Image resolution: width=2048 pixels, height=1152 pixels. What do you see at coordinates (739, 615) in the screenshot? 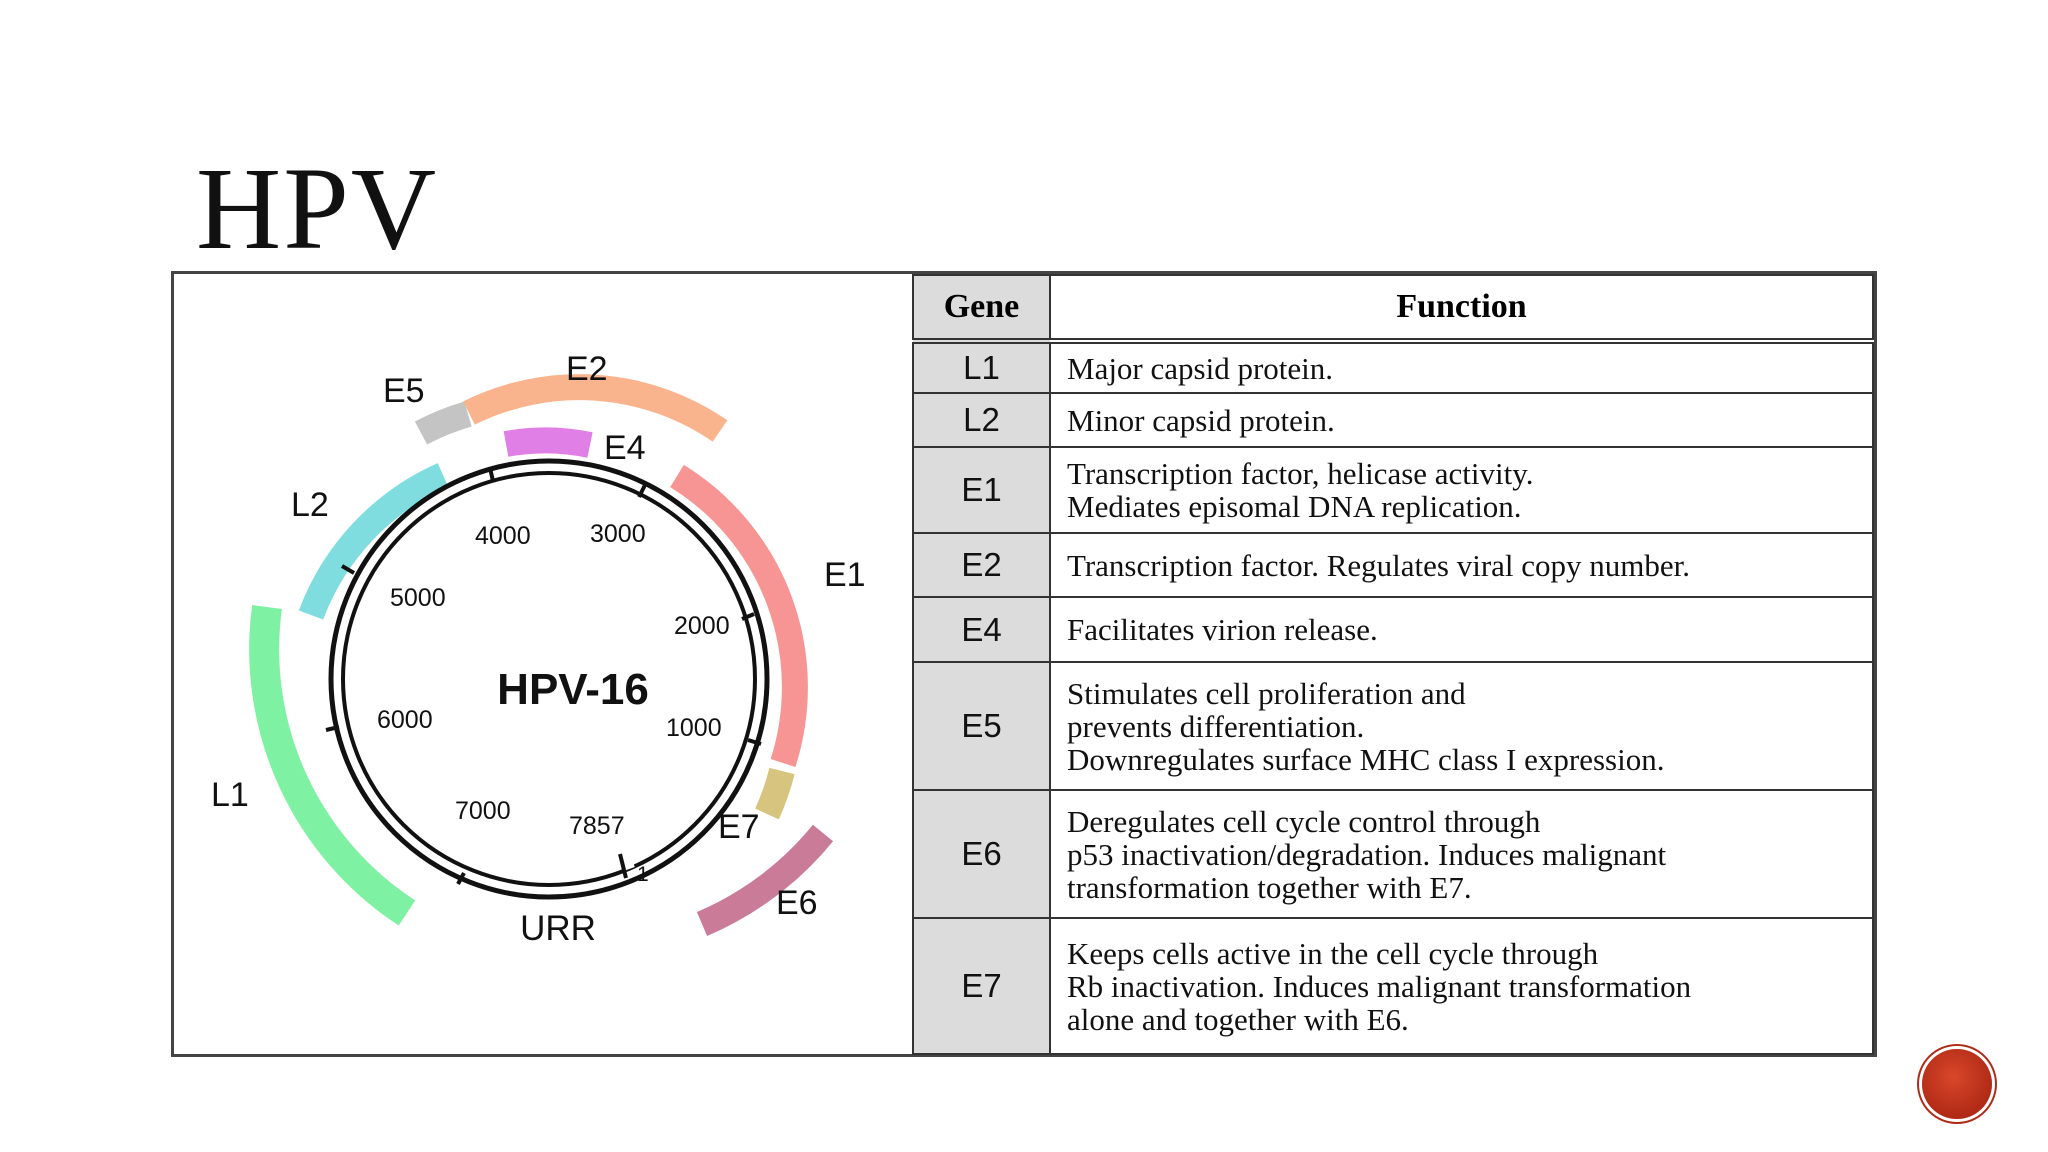
I see `gene-arc-e1` at bounding box center [739, 615].